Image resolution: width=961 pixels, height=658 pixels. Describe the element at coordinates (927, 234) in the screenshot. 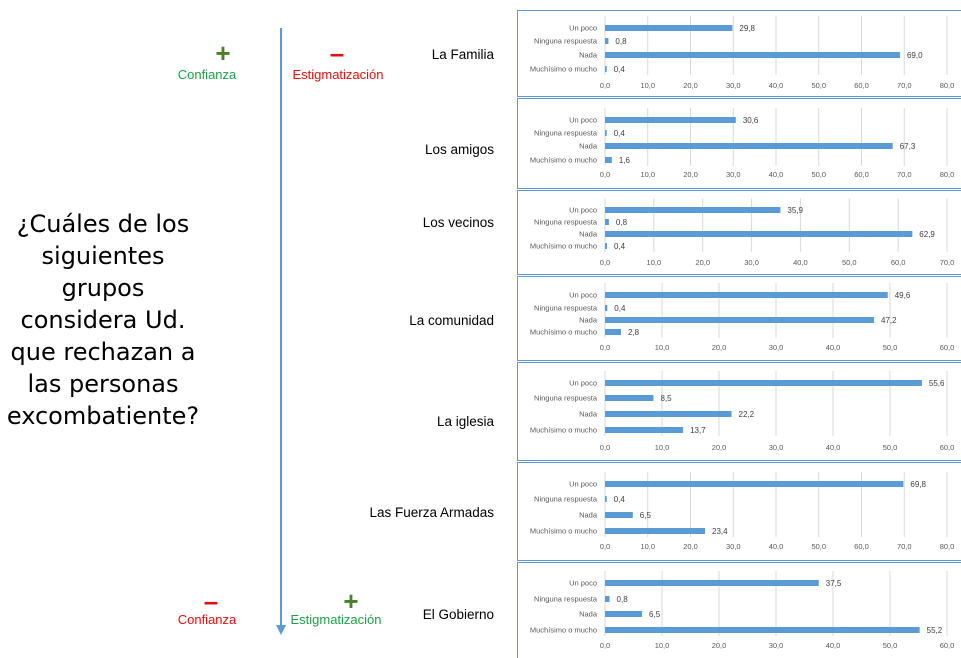

I see `data-label: 62,9` at that location.